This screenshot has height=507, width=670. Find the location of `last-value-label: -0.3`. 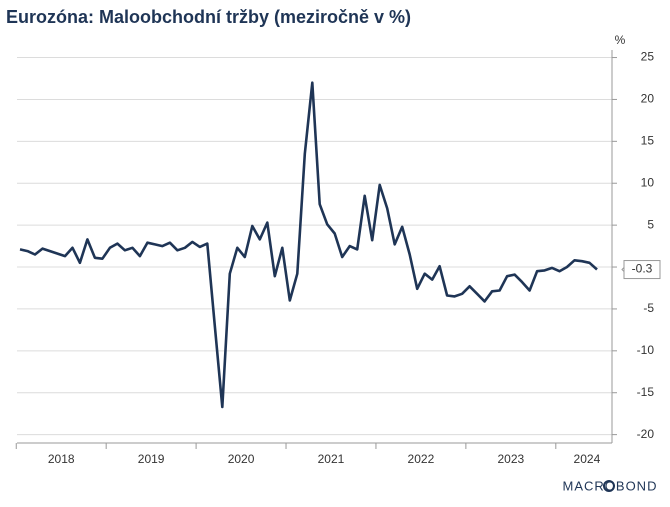

last-value-label: -0.3 is located at coordinates (642, 269).